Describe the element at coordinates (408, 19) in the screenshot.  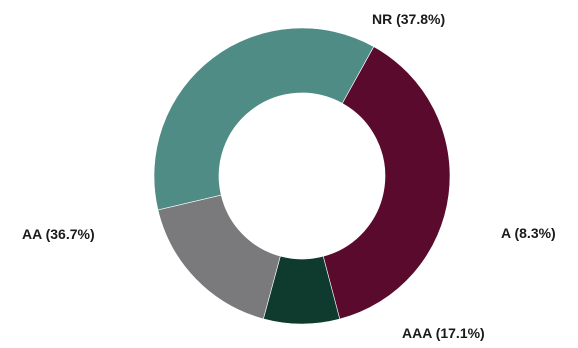
I see `slice-label-nr: NR (37.8%)` at that location.